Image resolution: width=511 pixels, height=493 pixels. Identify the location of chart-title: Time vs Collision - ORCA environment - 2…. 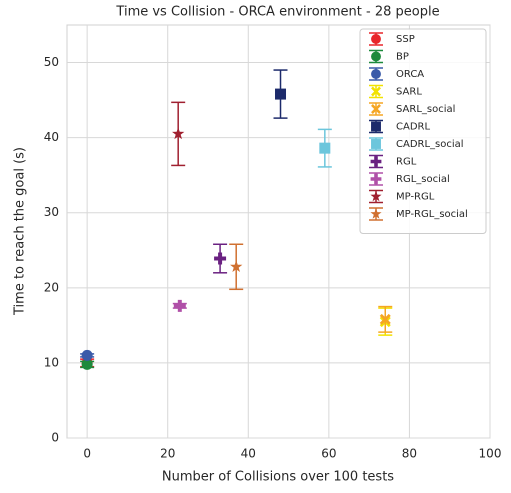
(277, 12).